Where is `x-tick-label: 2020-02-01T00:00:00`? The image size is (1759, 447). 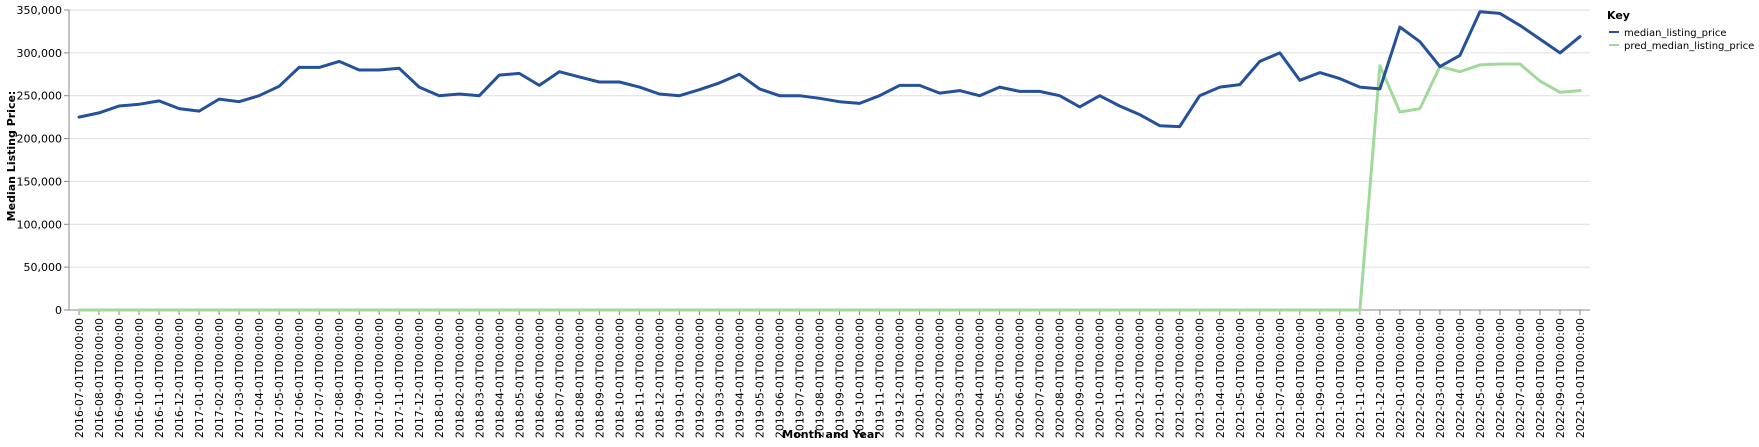 x-tick-label: 2020-02-01T00:00:00 is located at coordinates (940, 378).